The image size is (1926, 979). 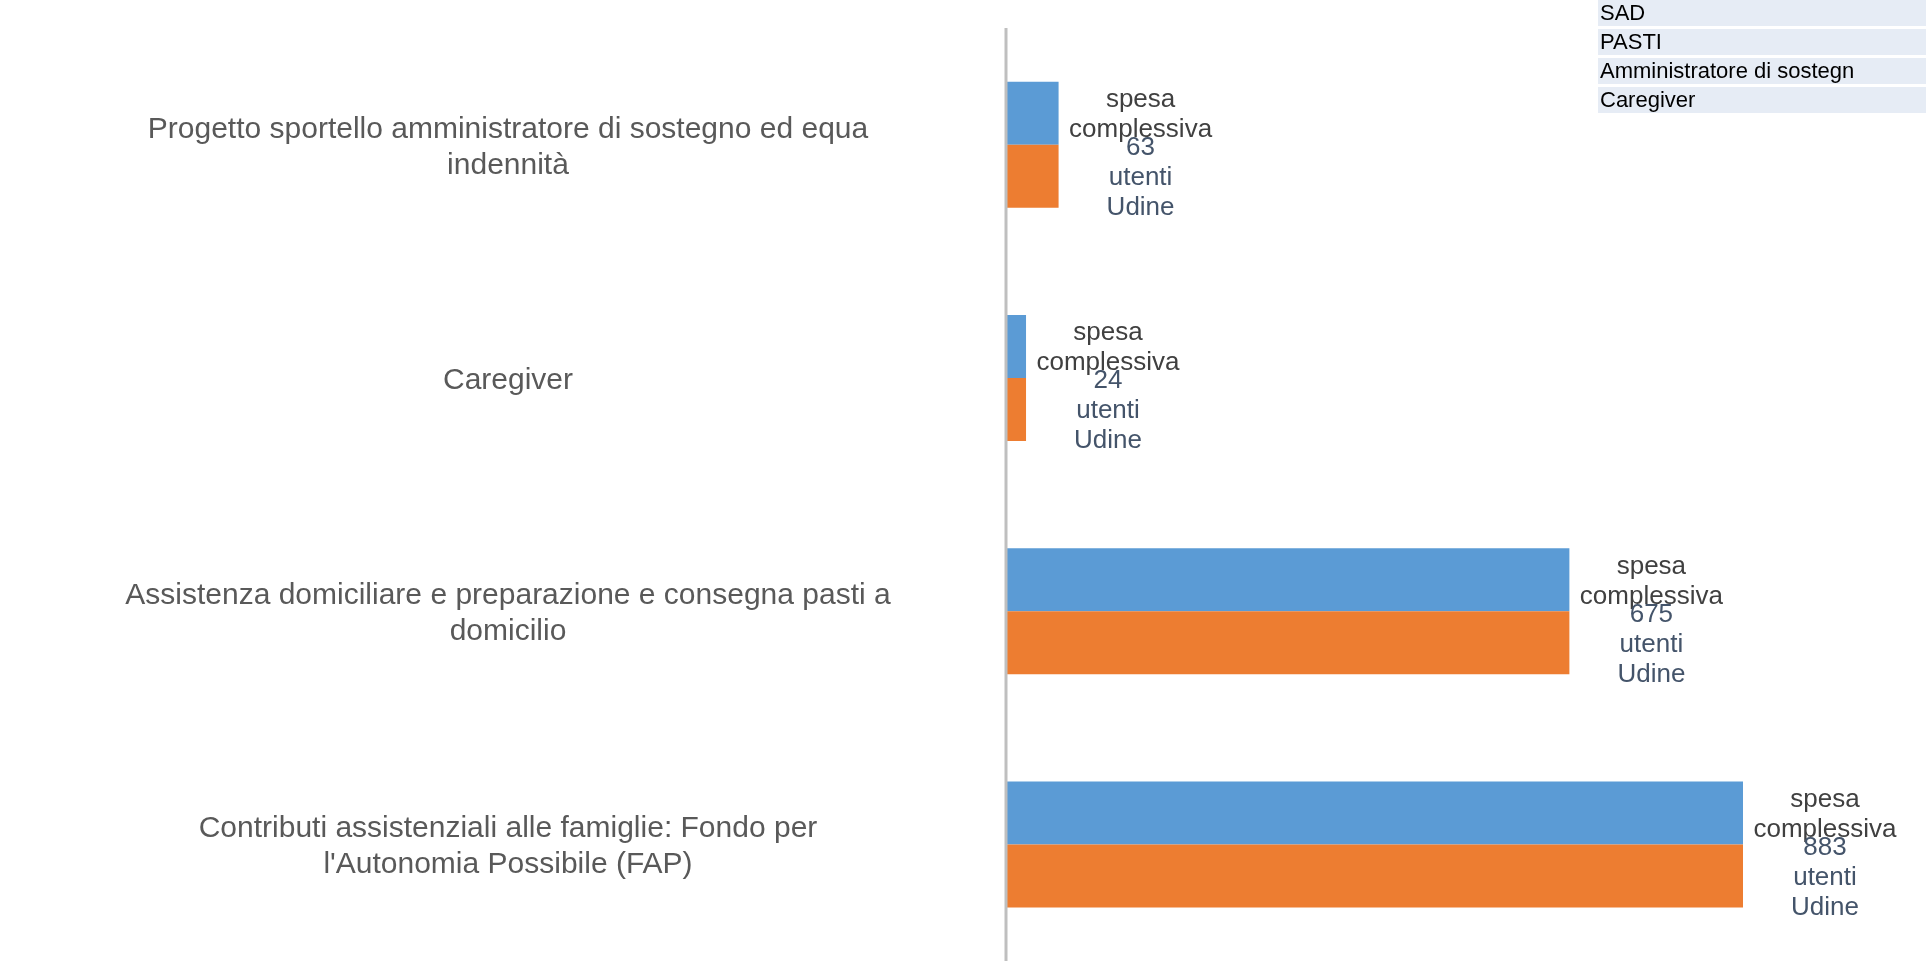 I want to click on annotation: Amministratore di sostegn, so click(x=1762, y=71).